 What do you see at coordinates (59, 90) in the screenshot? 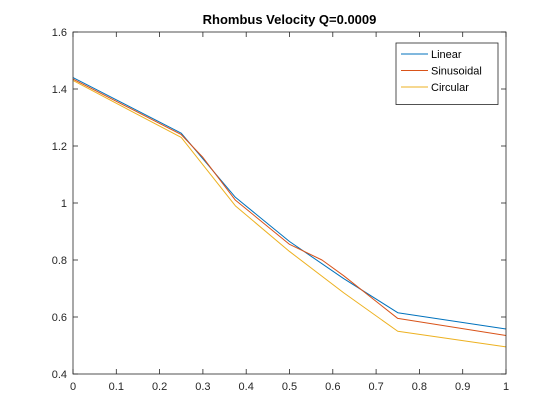
I see `y-tick-label: 1.4` at bounding box center [59, 90].